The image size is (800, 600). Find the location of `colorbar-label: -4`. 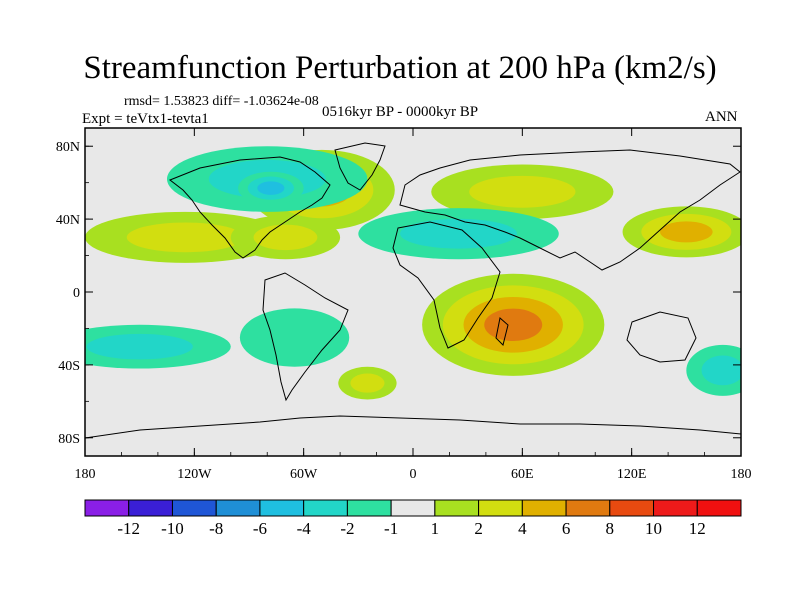

colorbar-label: -4 is located at coordinates (304, 528).